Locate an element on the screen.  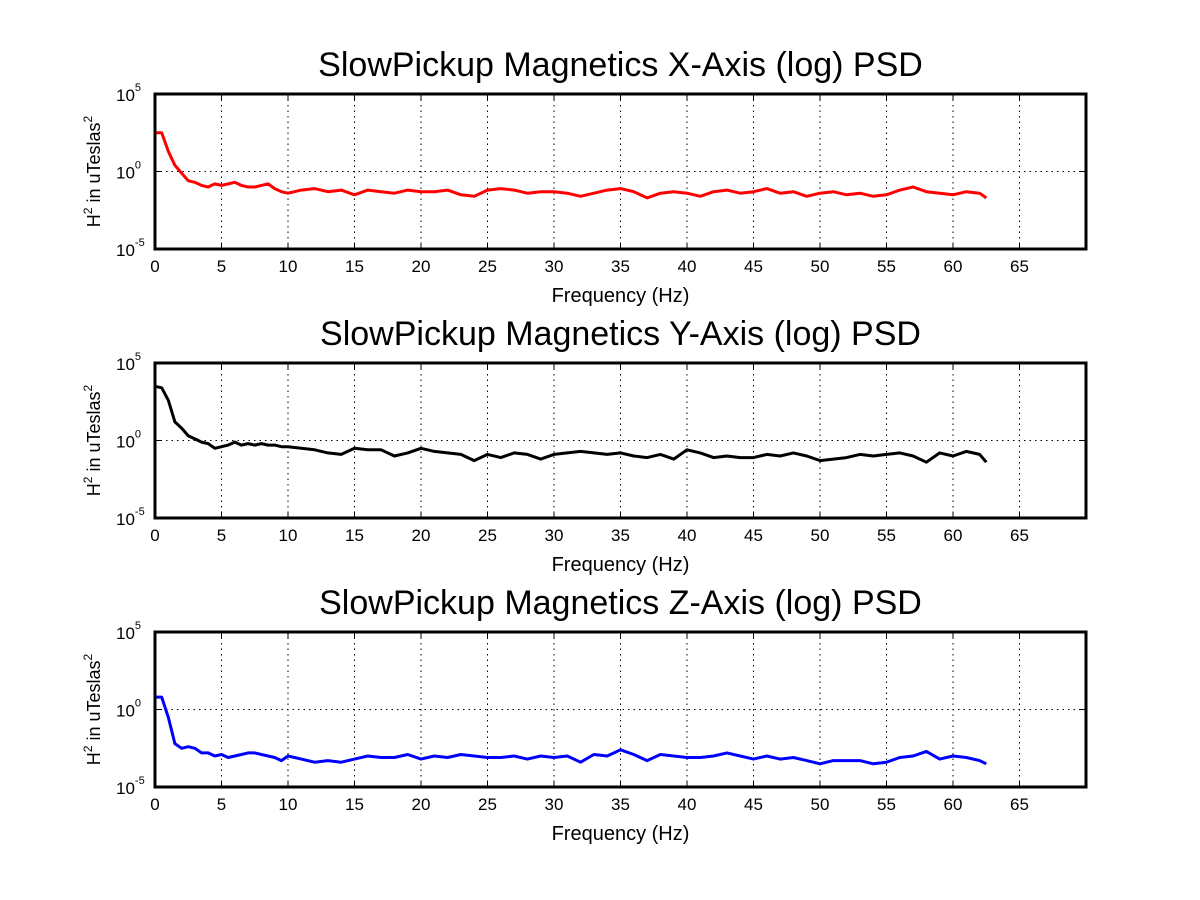
chart-title: SlowPickup Magnetics Y-Axis (log) PSD is located at coordinates (620, 334).